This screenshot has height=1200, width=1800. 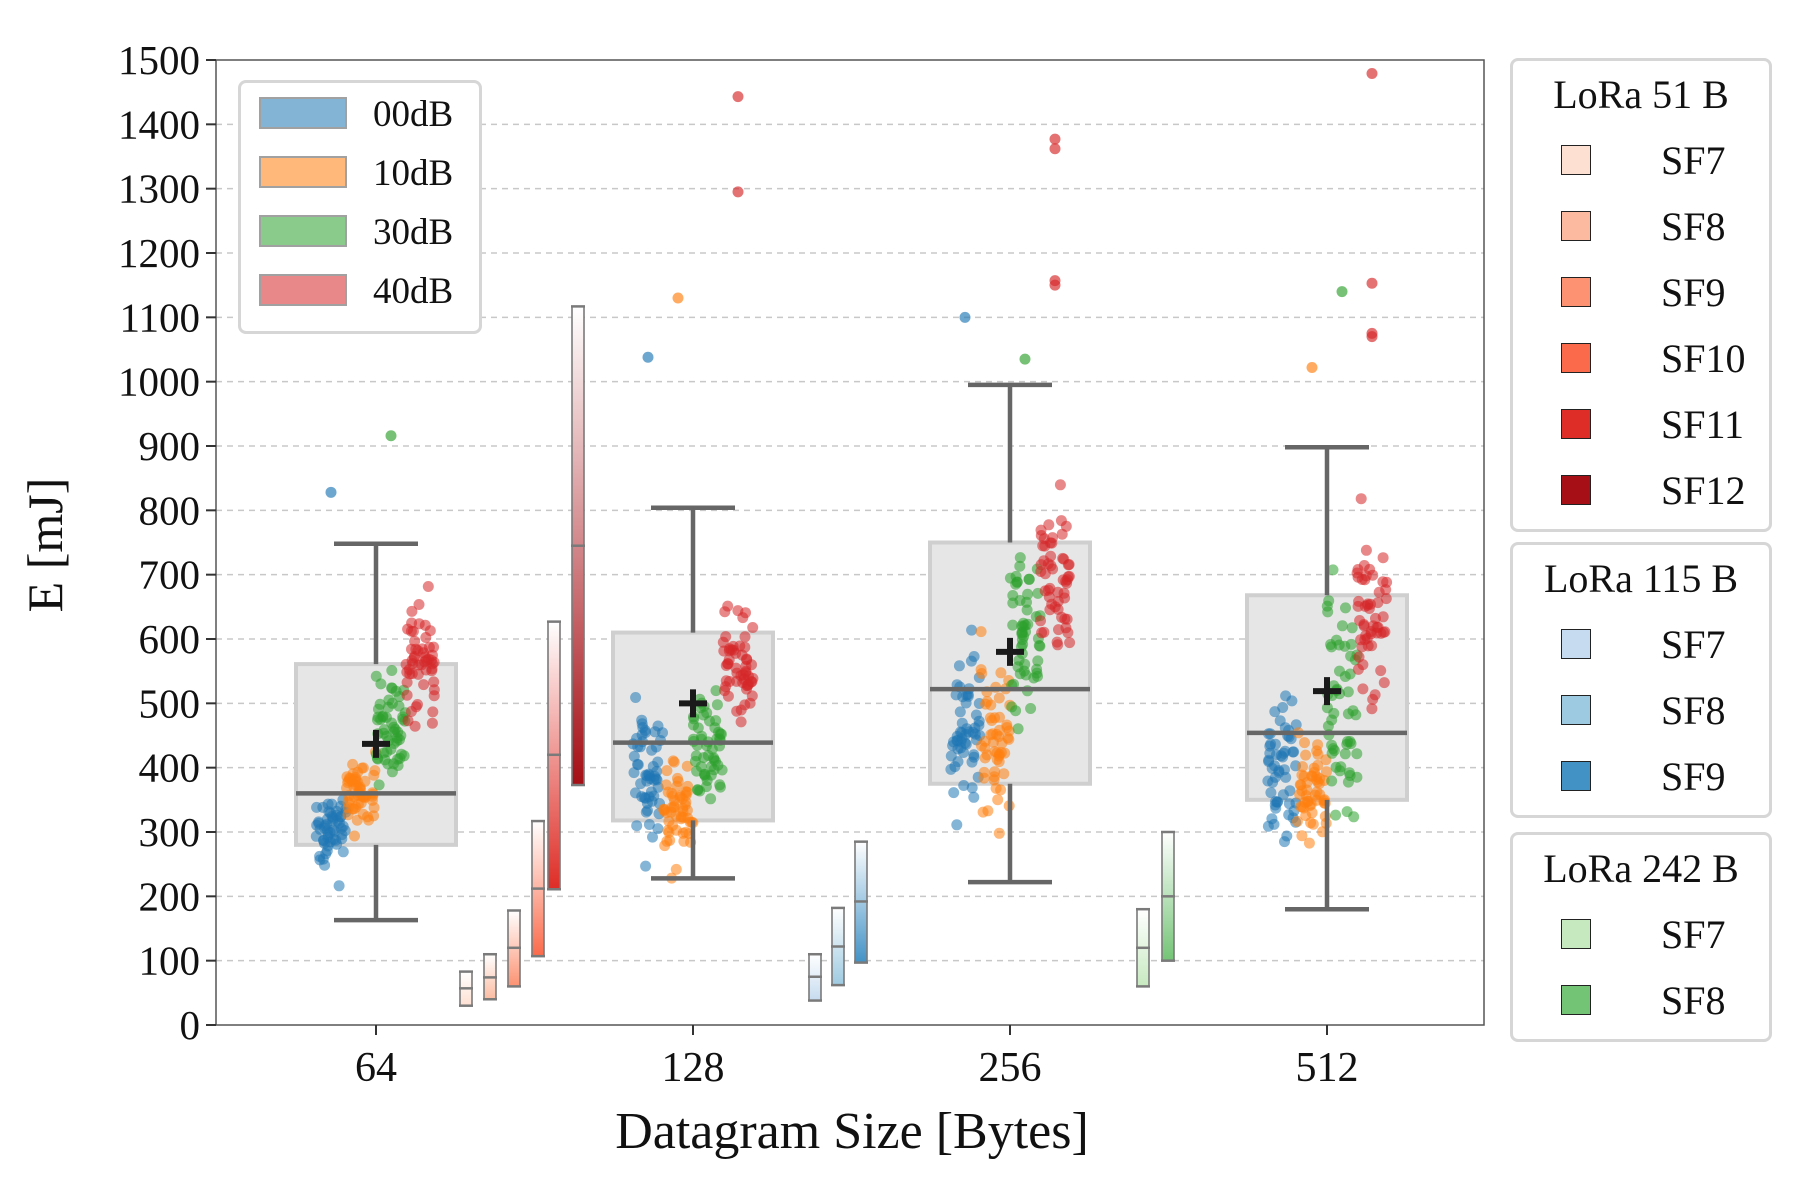 I want to click on y-axis-label: E [mJ], so click(x=45, y=545).